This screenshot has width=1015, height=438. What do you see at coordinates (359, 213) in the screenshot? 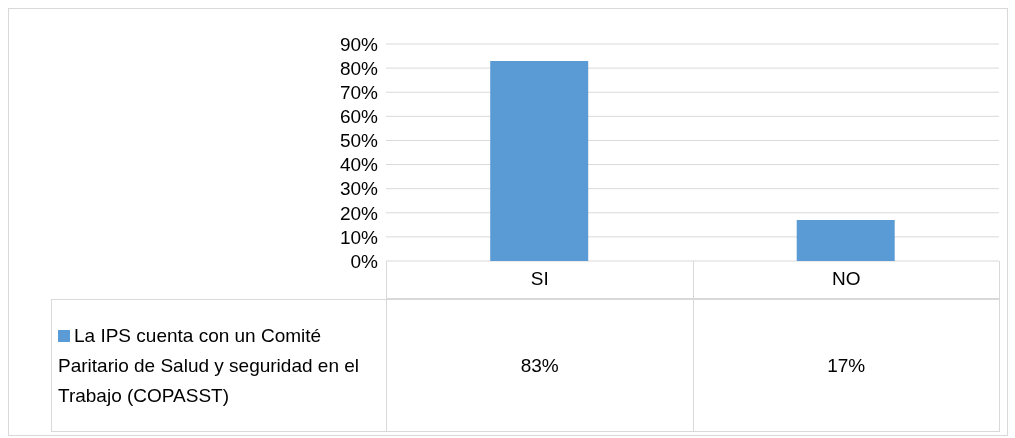
I see `y-tick-label: 20%` at bounding box center [359, 213].